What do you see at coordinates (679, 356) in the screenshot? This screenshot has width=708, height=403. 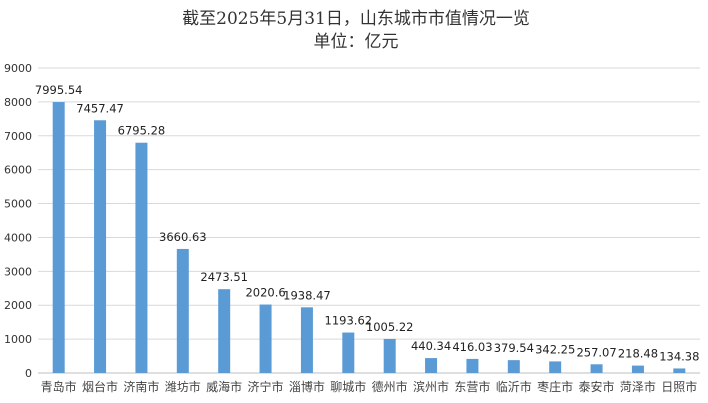 I see `data-label: 134.38` at bounding box center [679, 356].